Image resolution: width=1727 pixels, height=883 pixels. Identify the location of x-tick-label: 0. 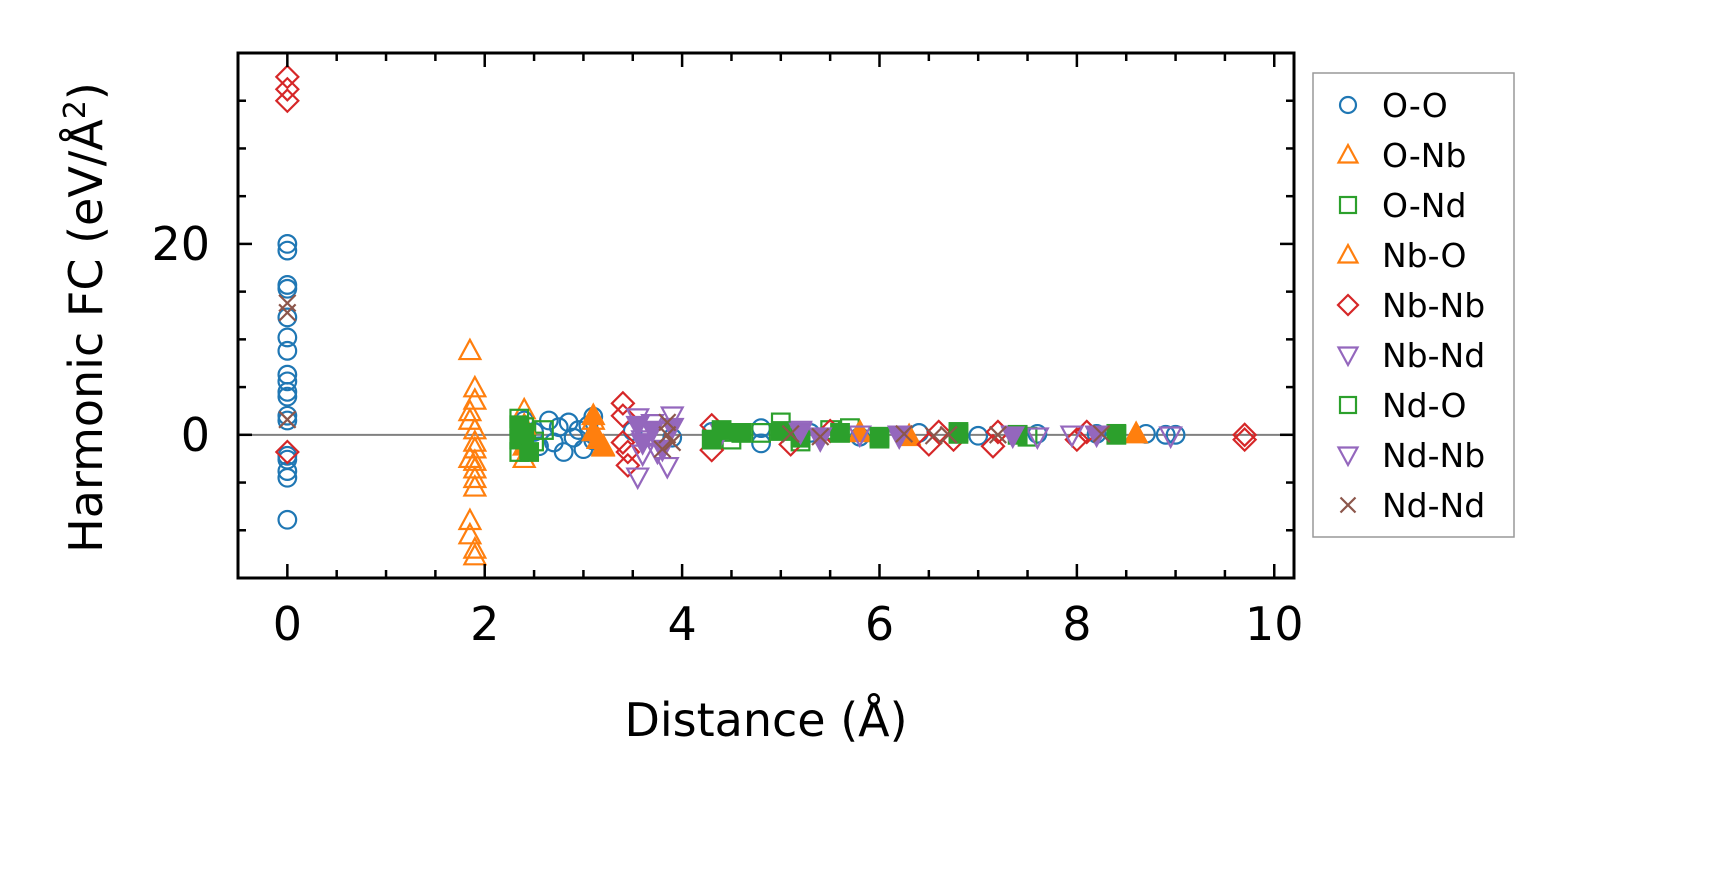
(287, 624).